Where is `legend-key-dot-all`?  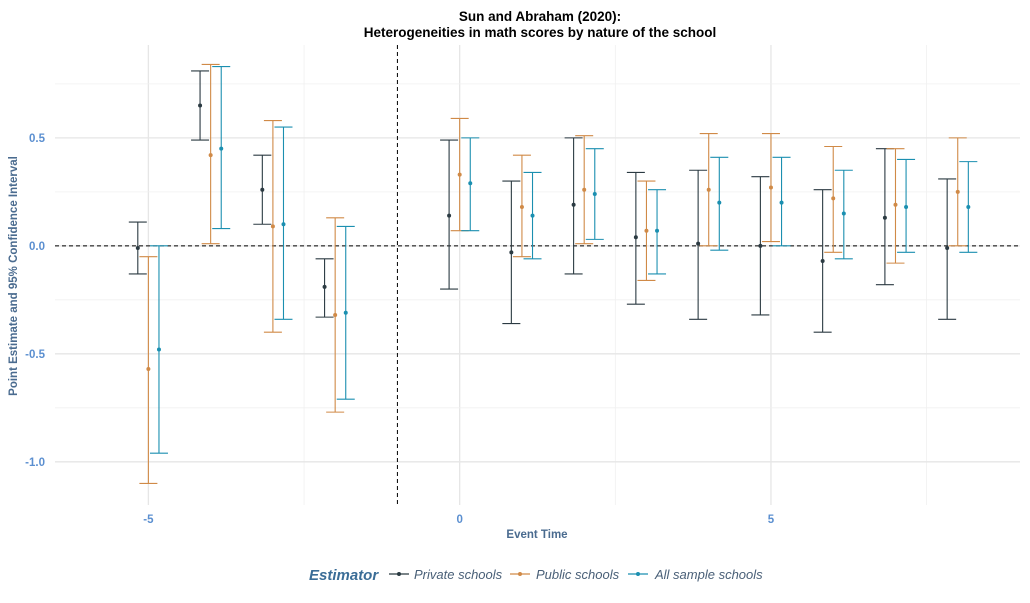 legend-key-dot-all is located at coordinates (638, 574).